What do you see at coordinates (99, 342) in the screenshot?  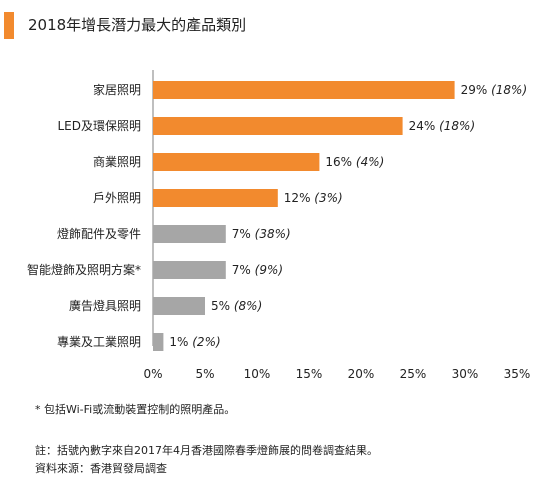 I see `category-label: 專業及工業照明` at bounding box center [99, 342].